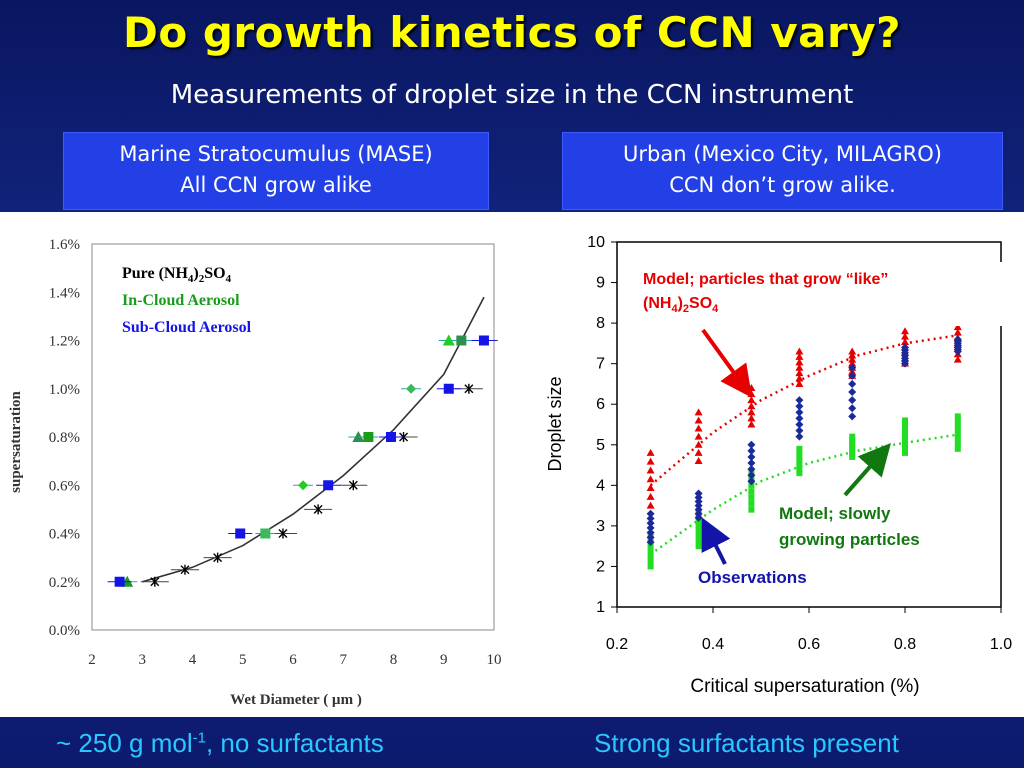 The height and width of the screenshot is (768, 1024). What do you see at coordinates (193, 660) in the screenshot?
I see `left-x-tick-label: 4` at bounding box center [193, 660].